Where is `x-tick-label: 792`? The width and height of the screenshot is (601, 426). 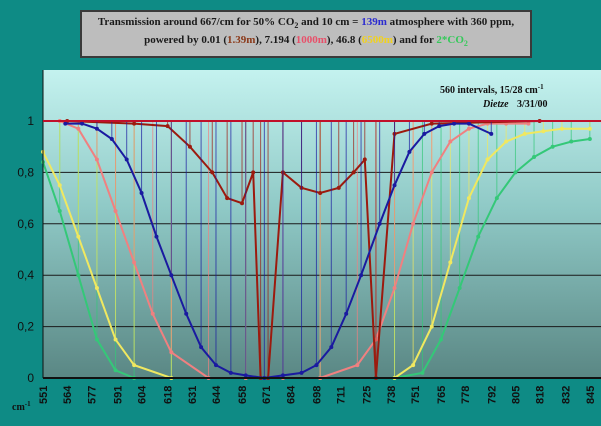
x-tick-label: 792 is located at coordinates (492, 395).